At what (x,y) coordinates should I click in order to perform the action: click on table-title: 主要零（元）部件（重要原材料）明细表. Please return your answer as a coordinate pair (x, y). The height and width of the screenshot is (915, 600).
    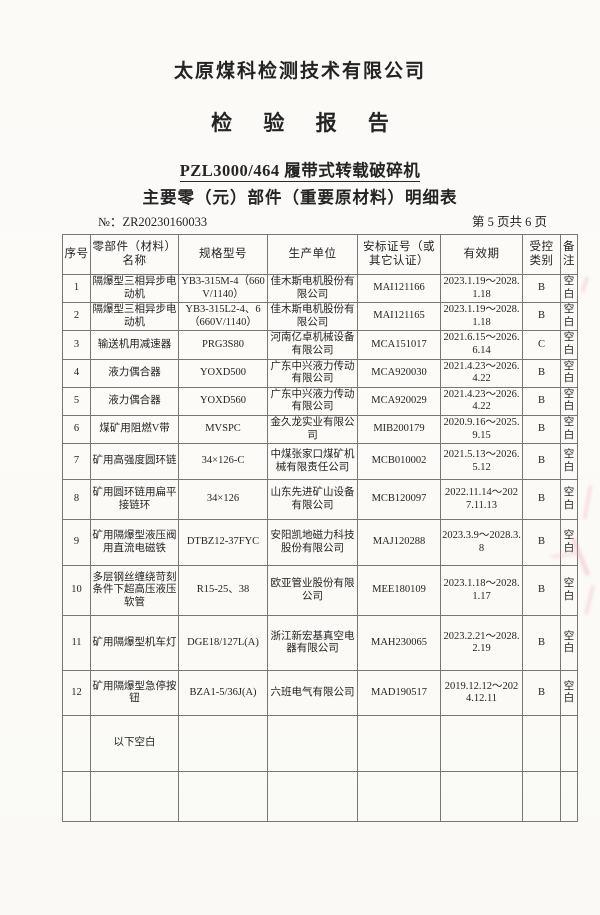
    Looking at the image, I should click on (300, 197).